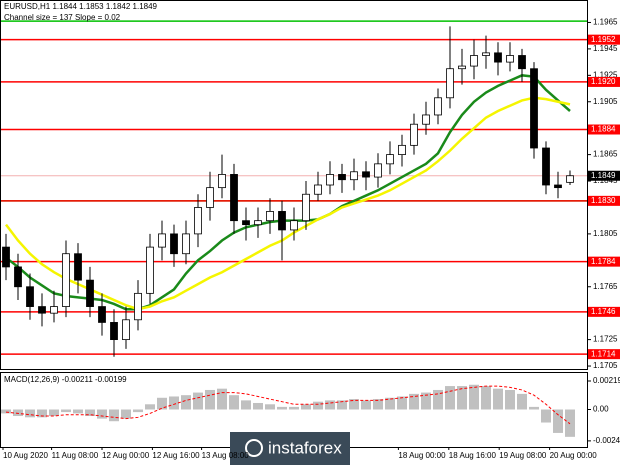 The image size is (620, 465). I want to click on y-tick-label: 1.1925, so click(605, 74).